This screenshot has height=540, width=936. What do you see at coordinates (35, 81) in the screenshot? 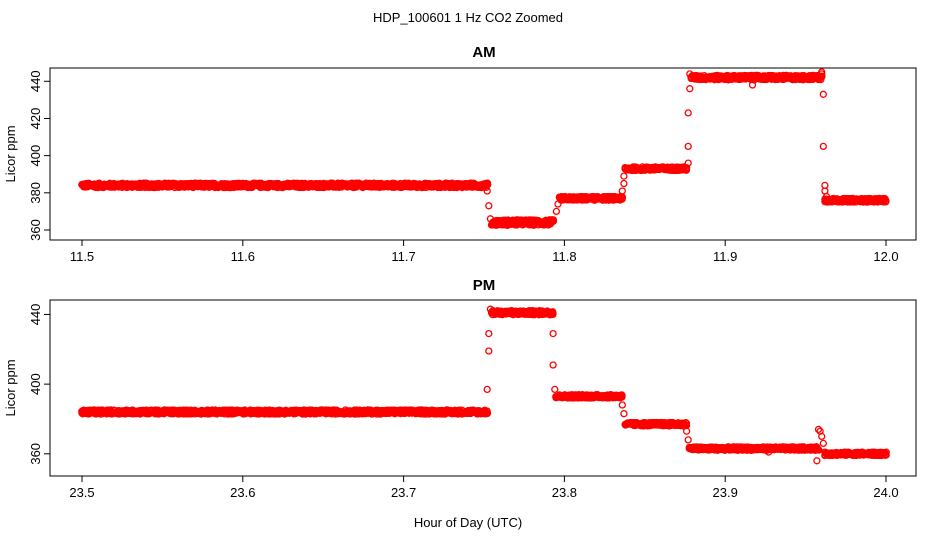
I see `am-y-tick-label: 440` at bounding box center [35, 81].